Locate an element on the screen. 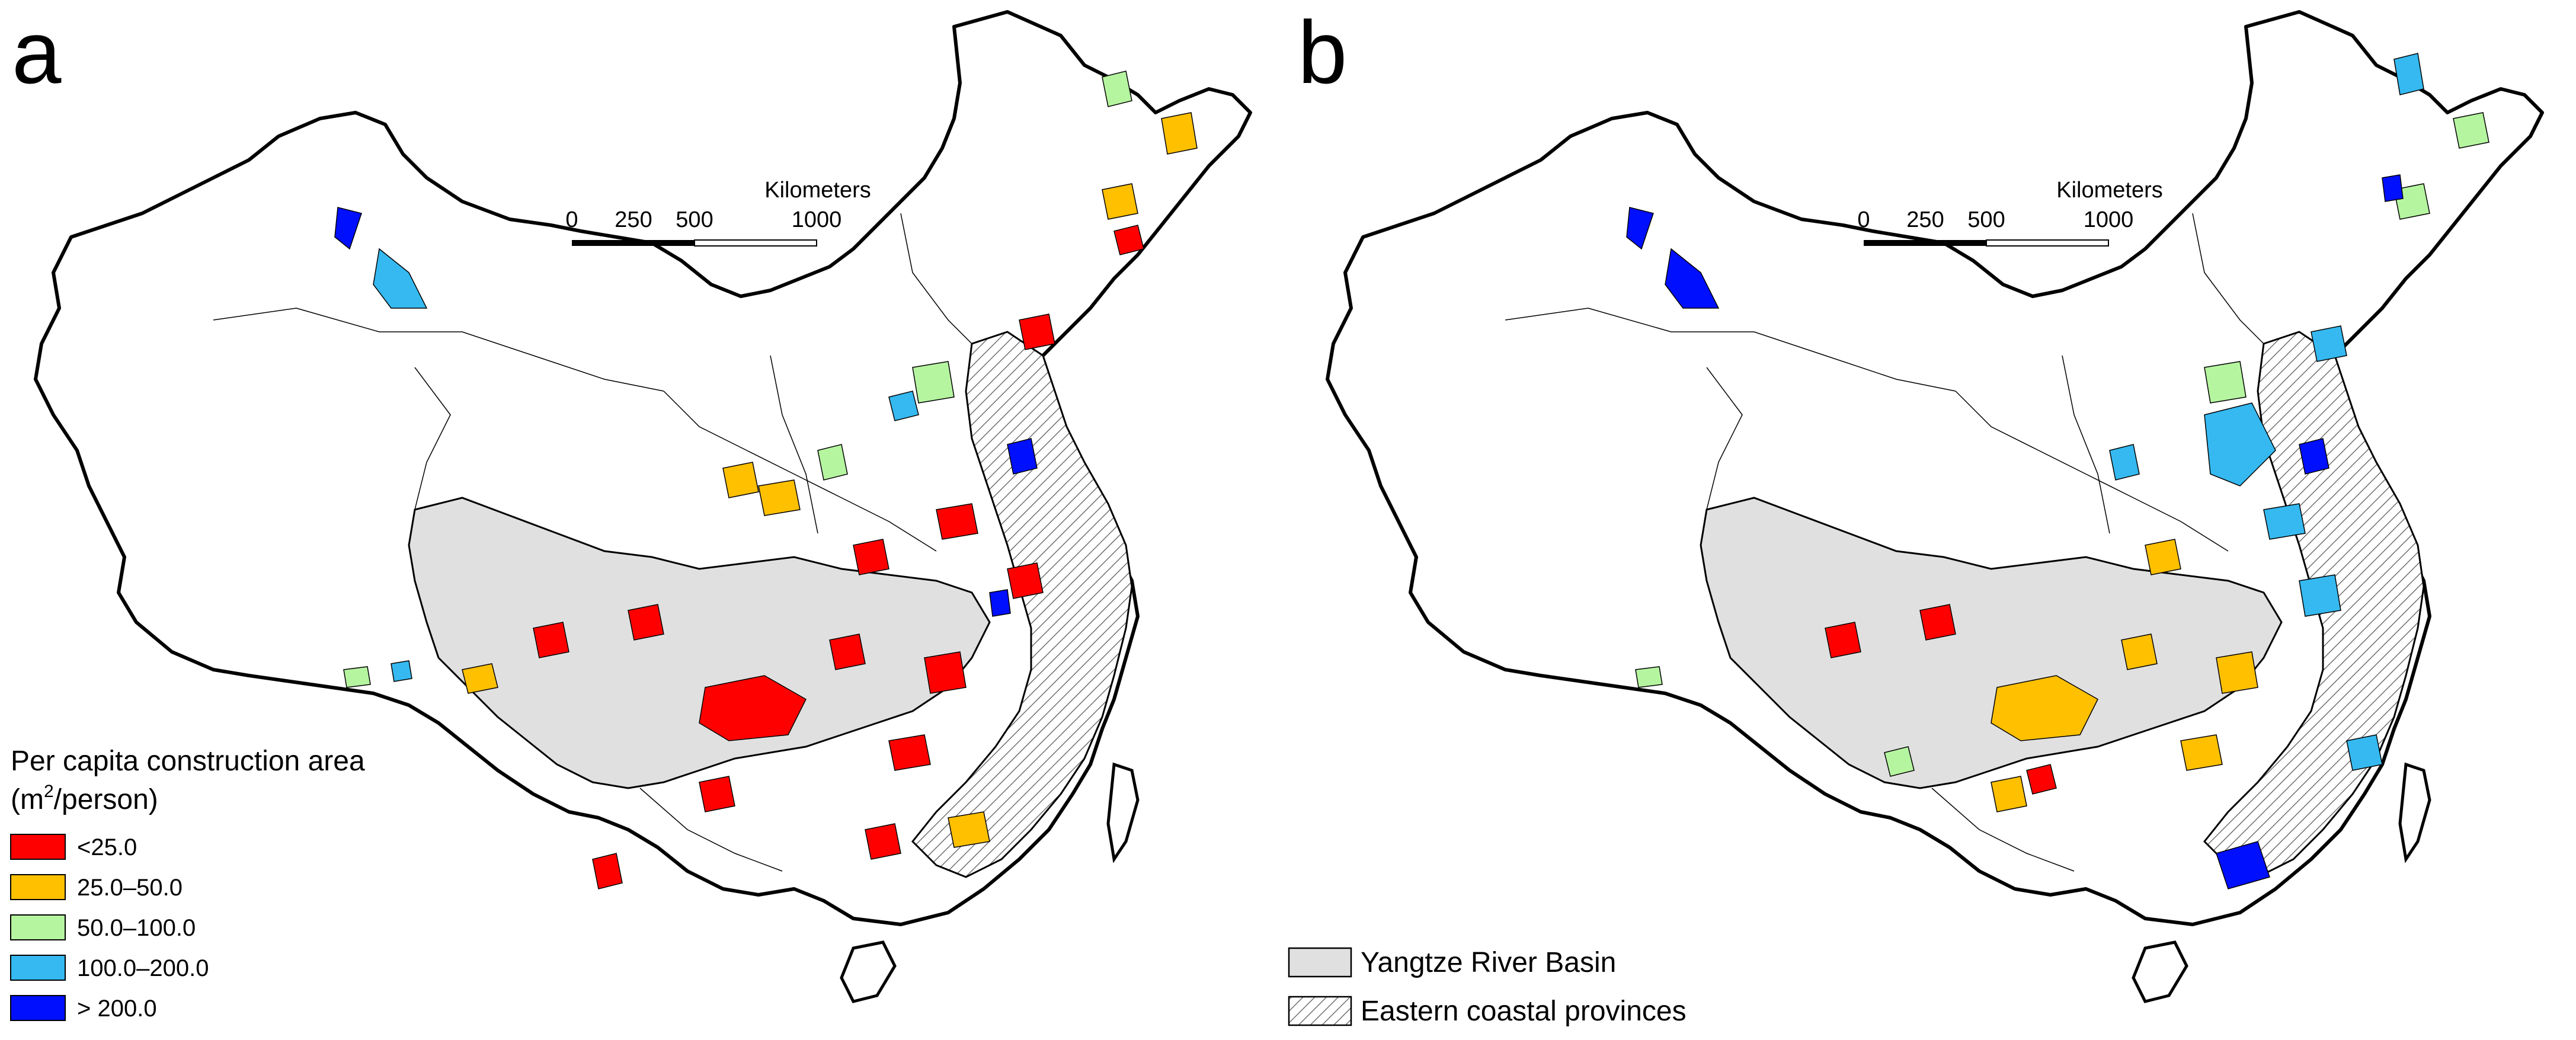 This screenshot has width=2576, height=1040. legend-label: > 200.0 is located at coordinates (117, 1009).